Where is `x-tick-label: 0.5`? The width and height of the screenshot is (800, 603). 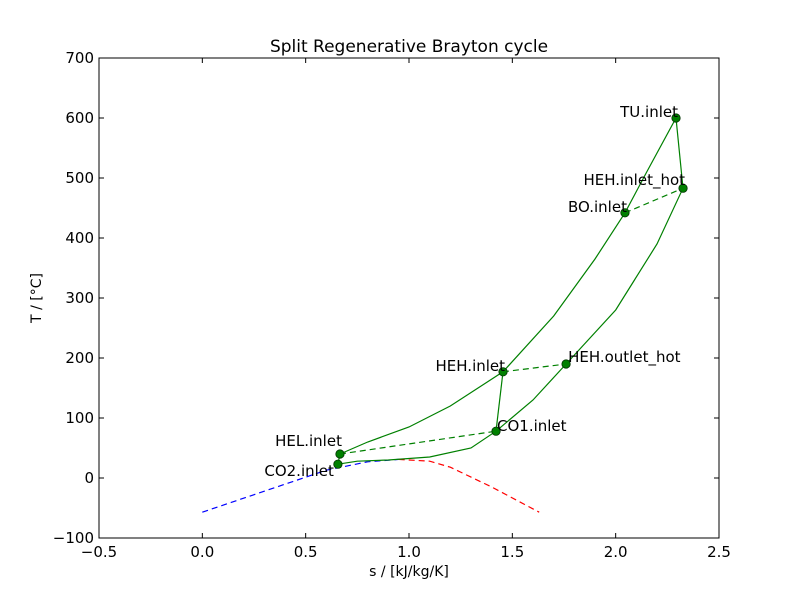 x-tick-label: 0.5 is located at coordinates (306, 552).